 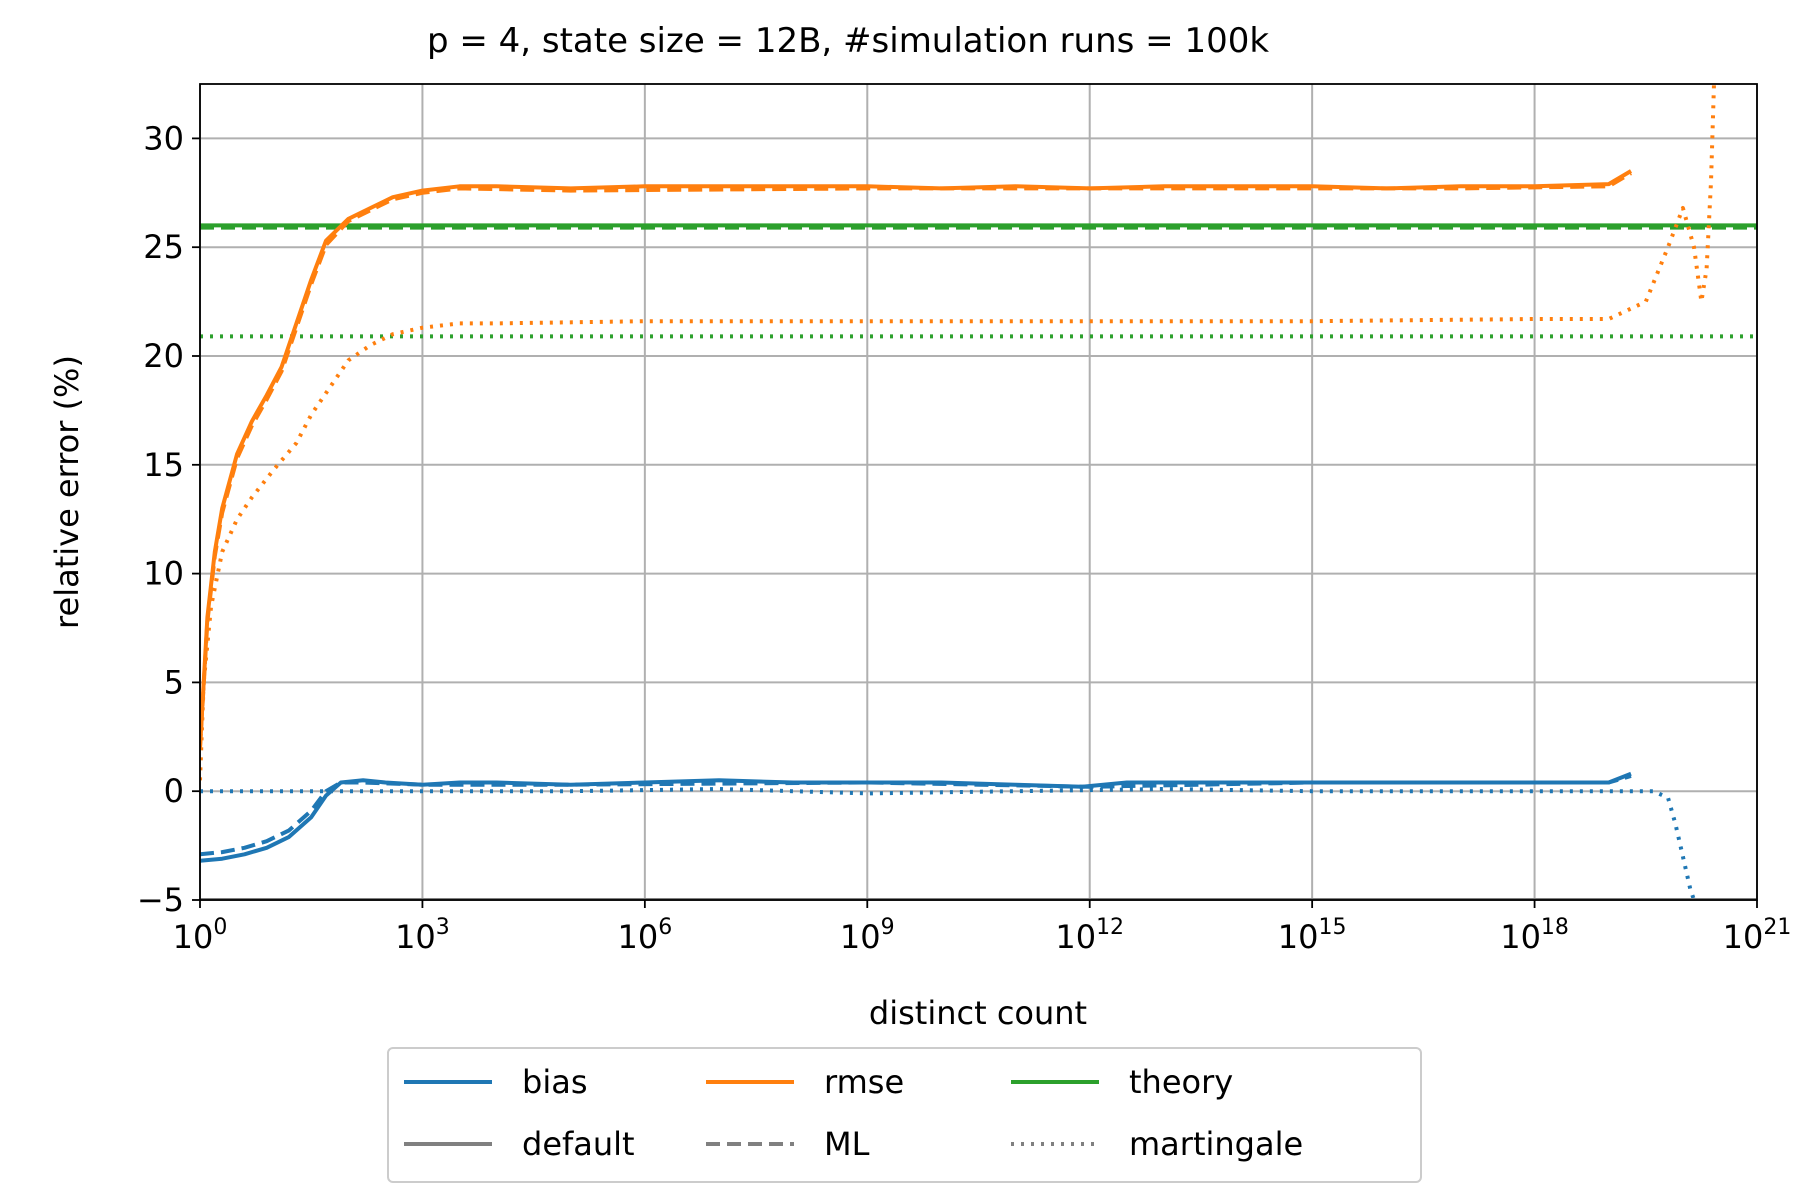 I want to click on legend-label-martingale: martingale, so click(x=1216, y=1144).